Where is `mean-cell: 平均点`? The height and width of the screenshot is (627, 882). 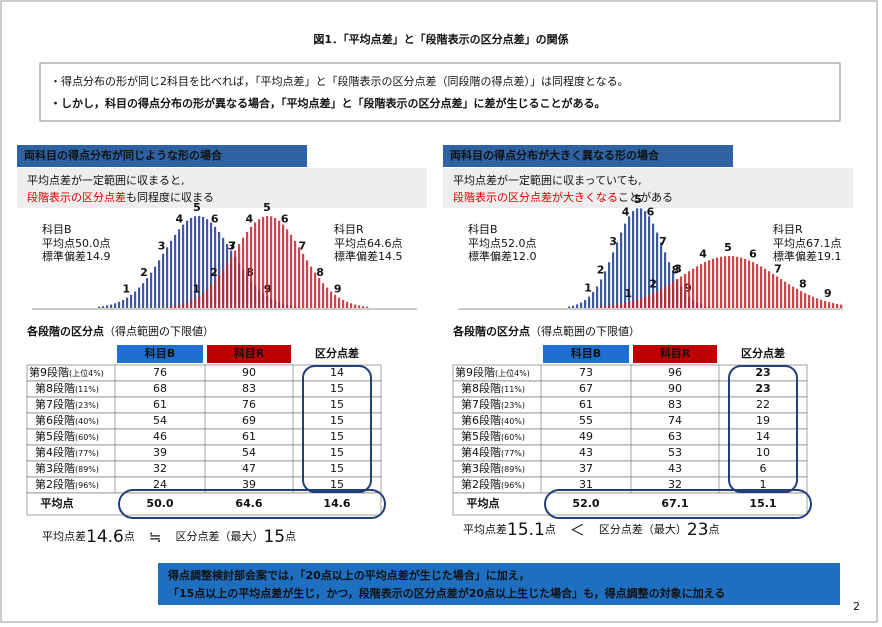 mean-cell: 平均点 is located at coordinates (57, 503).